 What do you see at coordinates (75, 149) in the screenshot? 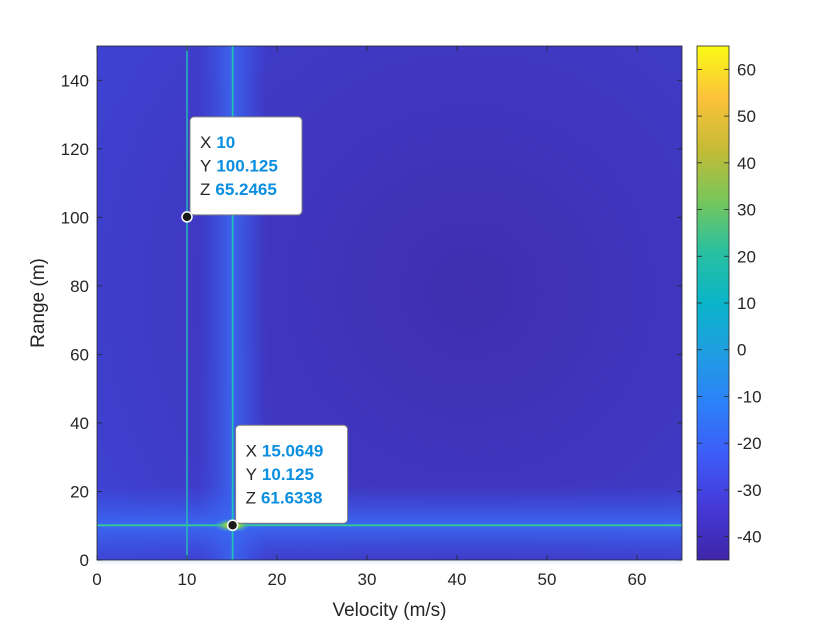
I see `y-tick-label: 120` at bounding box center [75, 149].